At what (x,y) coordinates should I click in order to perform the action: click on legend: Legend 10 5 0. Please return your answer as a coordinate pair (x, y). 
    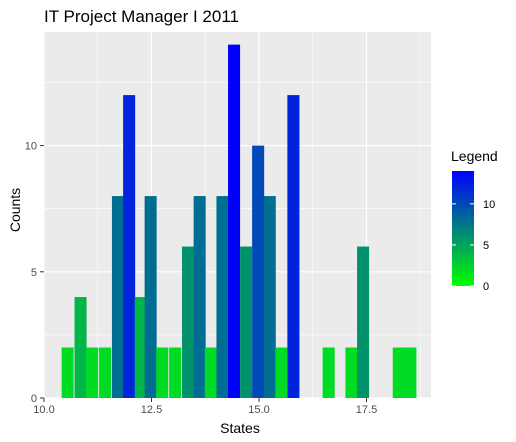
    Looking at the image, I should click on (474, 220).